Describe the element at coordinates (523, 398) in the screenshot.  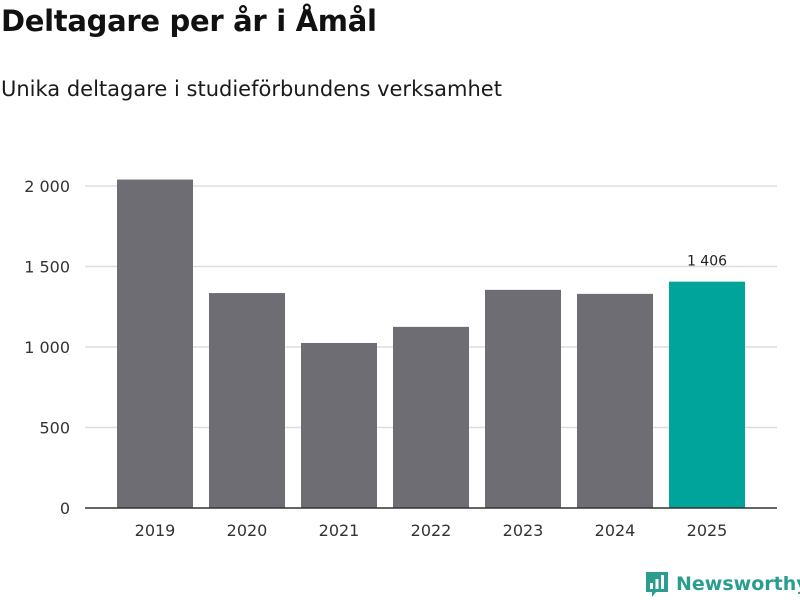
I see `bar-2023` at that location.